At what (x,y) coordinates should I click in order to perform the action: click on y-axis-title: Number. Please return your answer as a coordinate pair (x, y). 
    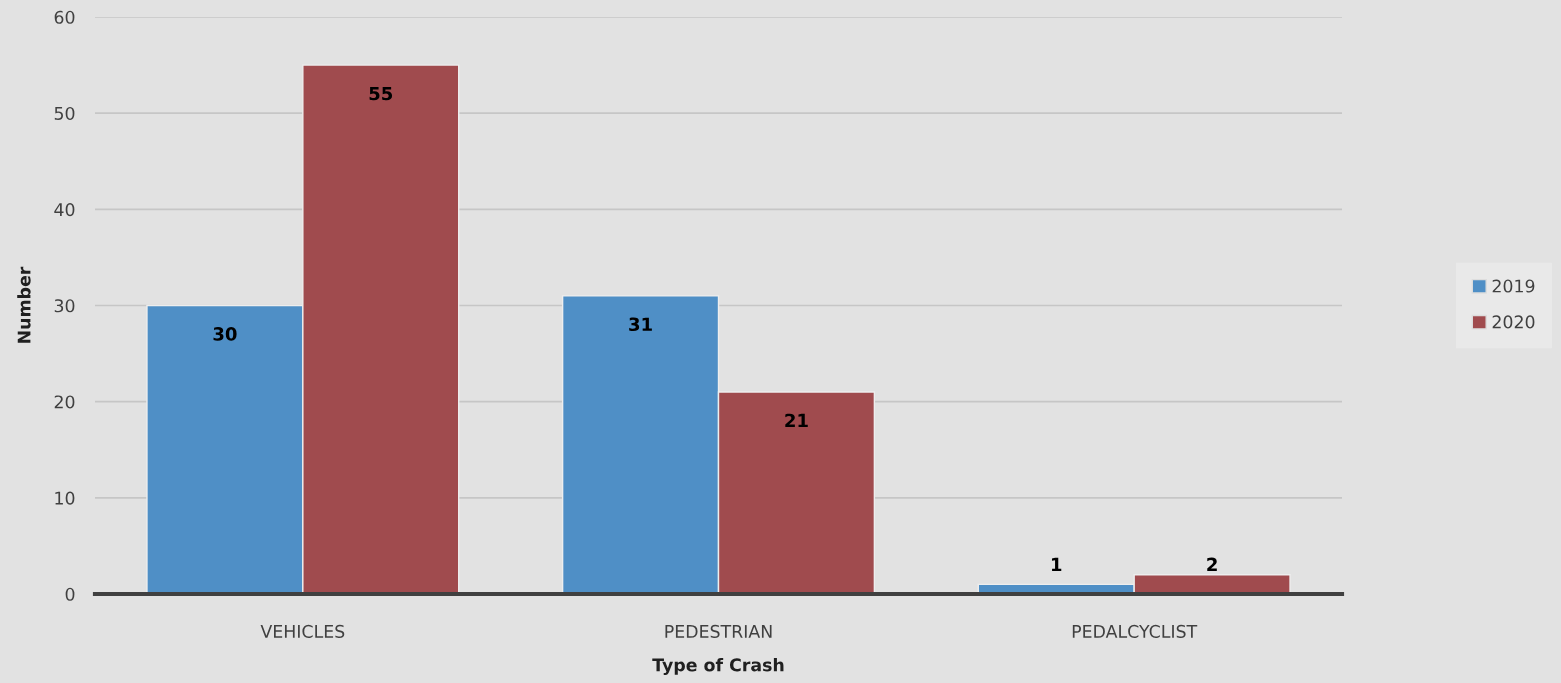
    Looking at the image, I should click on (24, 304).